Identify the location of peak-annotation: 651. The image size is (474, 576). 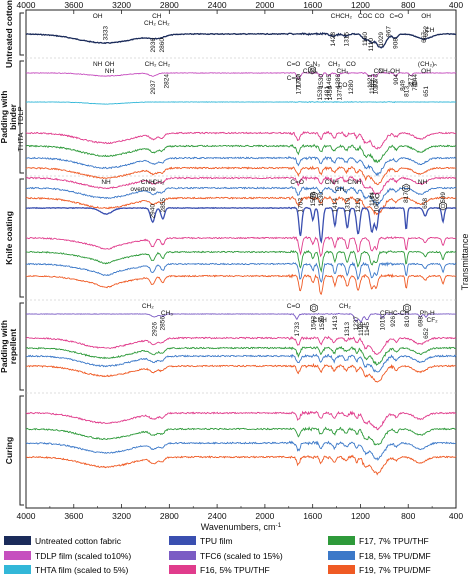
(426, 91).